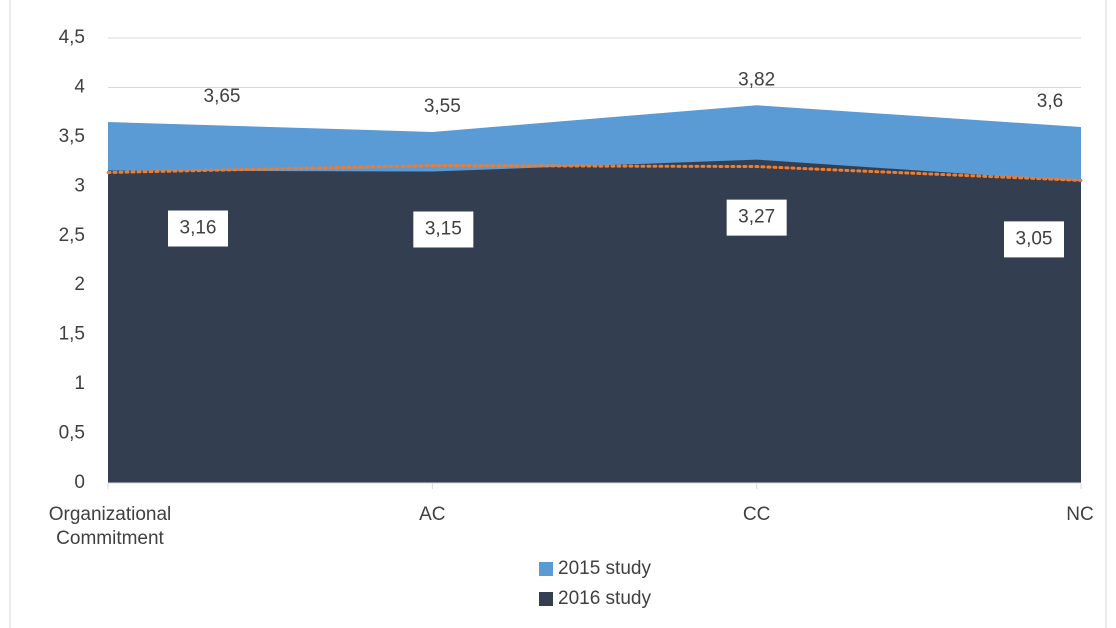  I want to click on data-label: 3,15, so click(443, 229).